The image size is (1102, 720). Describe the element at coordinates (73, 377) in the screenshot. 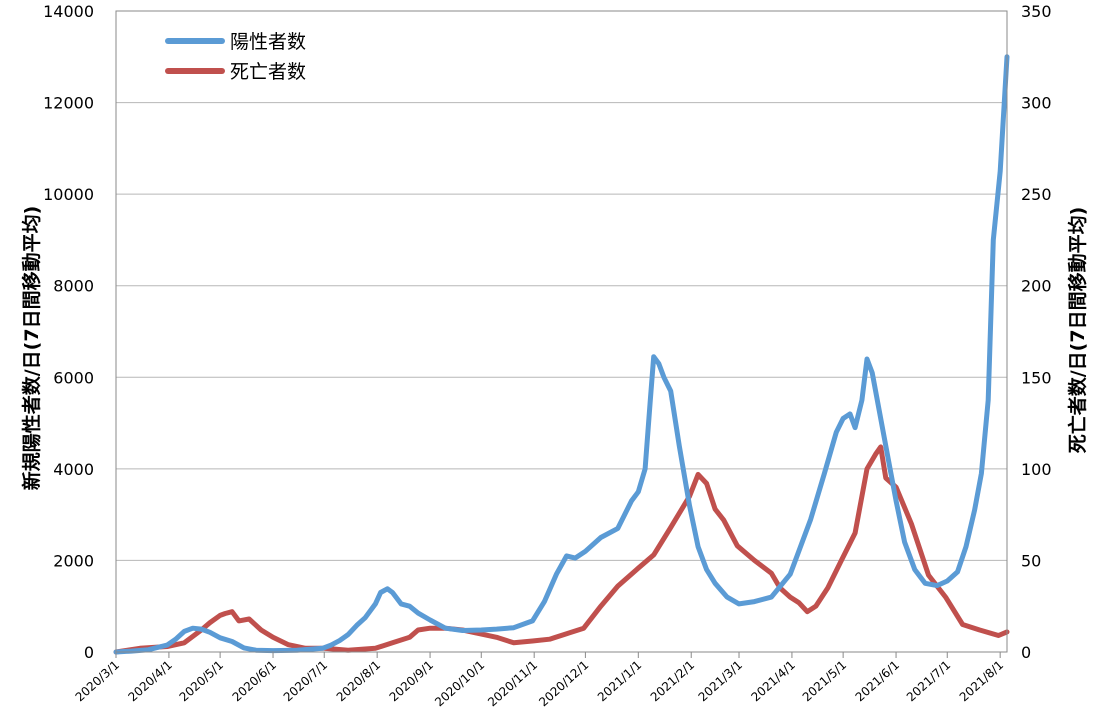

I see `left-y-tick-label: 6000` at that location.